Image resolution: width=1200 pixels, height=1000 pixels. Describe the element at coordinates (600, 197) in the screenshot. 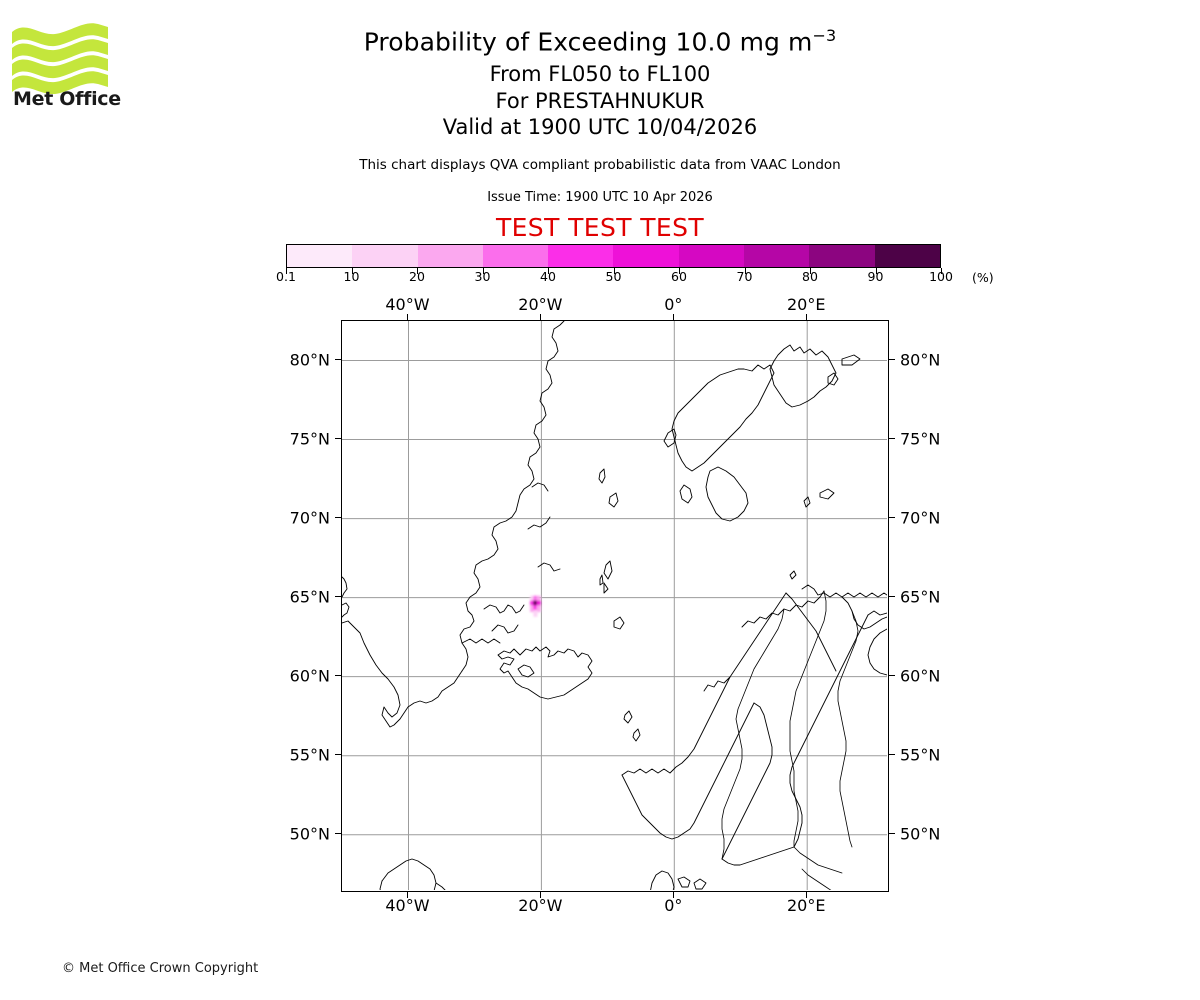

I see `issue-time: Issue Time: 1900 UTC 10 Apr 2026` at that location.